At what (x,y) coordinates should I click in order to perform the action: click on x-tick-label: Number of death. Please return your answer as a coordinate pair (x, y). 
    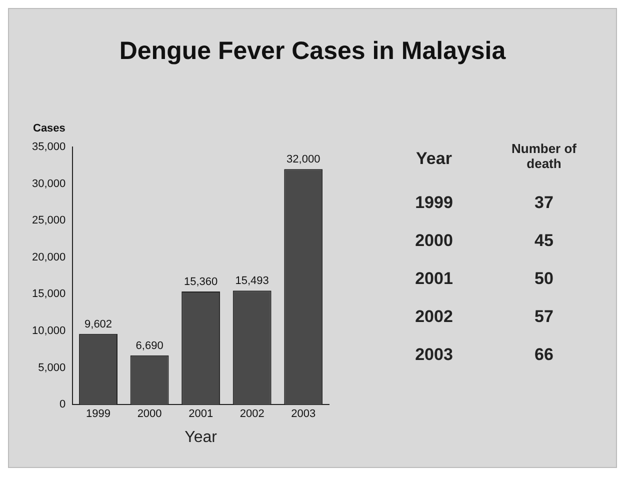
    Looking at the image, I should click on (544, 156).